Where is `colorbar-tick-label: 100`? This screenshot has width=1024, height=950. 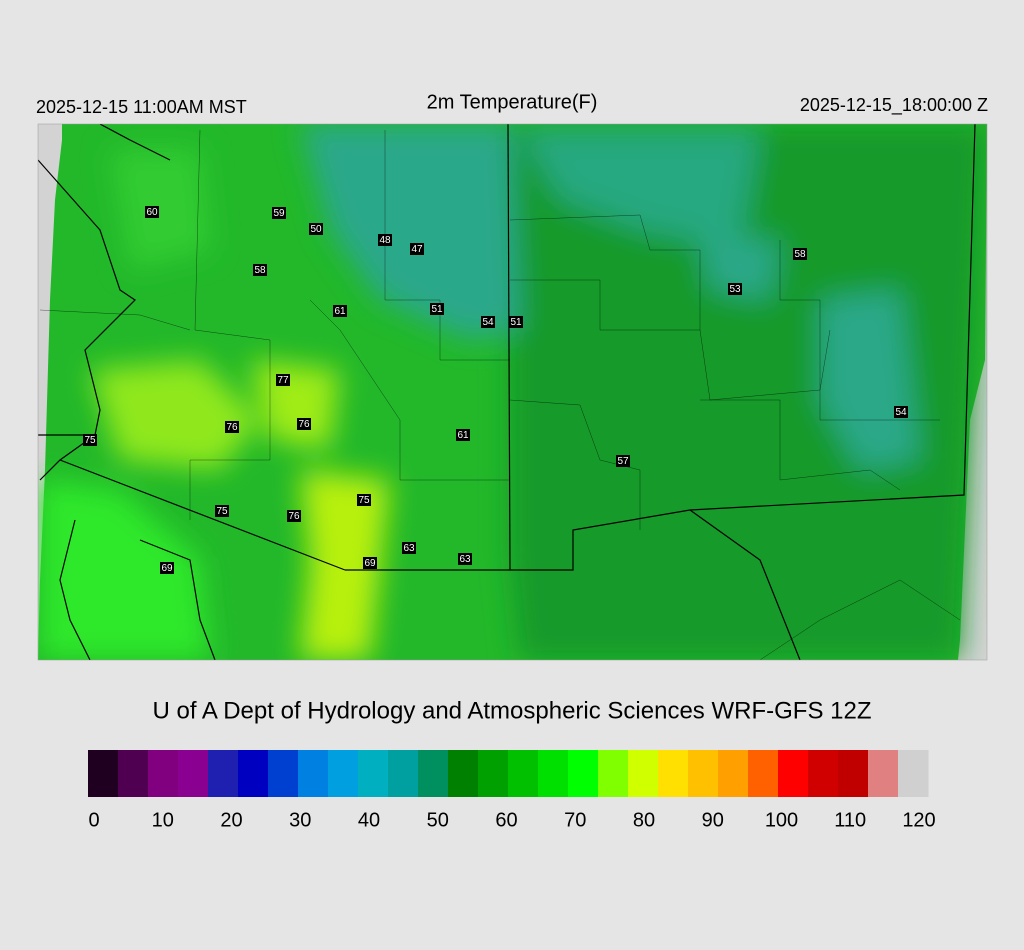 colorbar-tick-label: 100 is located at coordinates (781, 820).